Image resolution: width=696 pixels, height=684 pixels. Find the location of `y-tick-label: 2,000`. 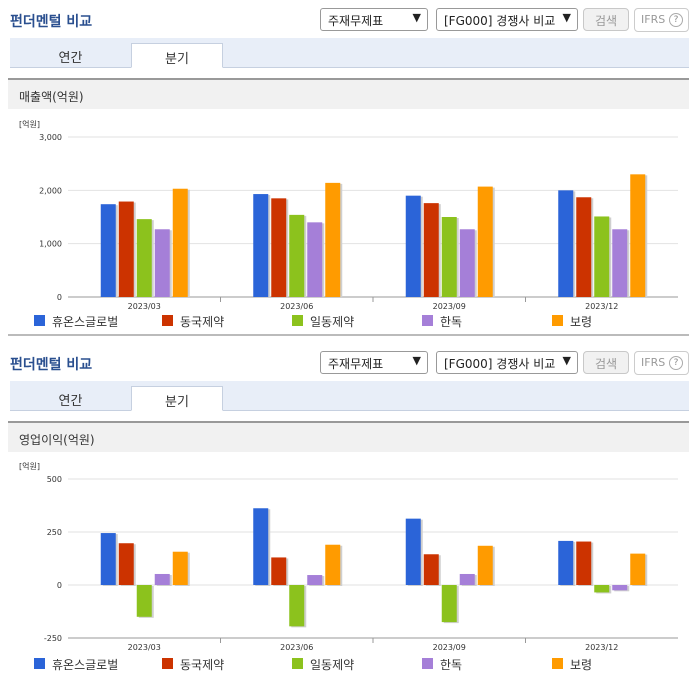

y-tick-label: 2,000 is located at coordinates (50, 190).